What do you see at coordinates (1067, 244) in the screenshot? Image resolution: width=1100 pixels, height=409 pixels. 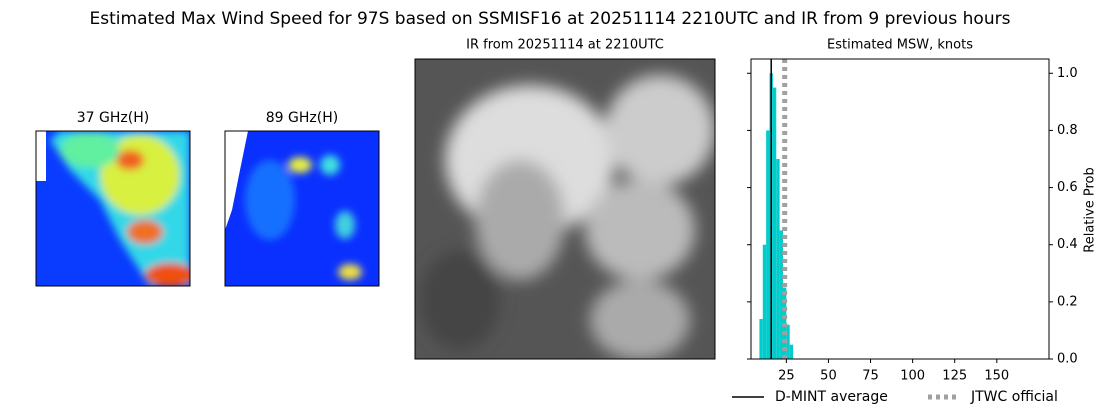 I see `y-tick-label: 0.4` at bounding box center [1067, 244].